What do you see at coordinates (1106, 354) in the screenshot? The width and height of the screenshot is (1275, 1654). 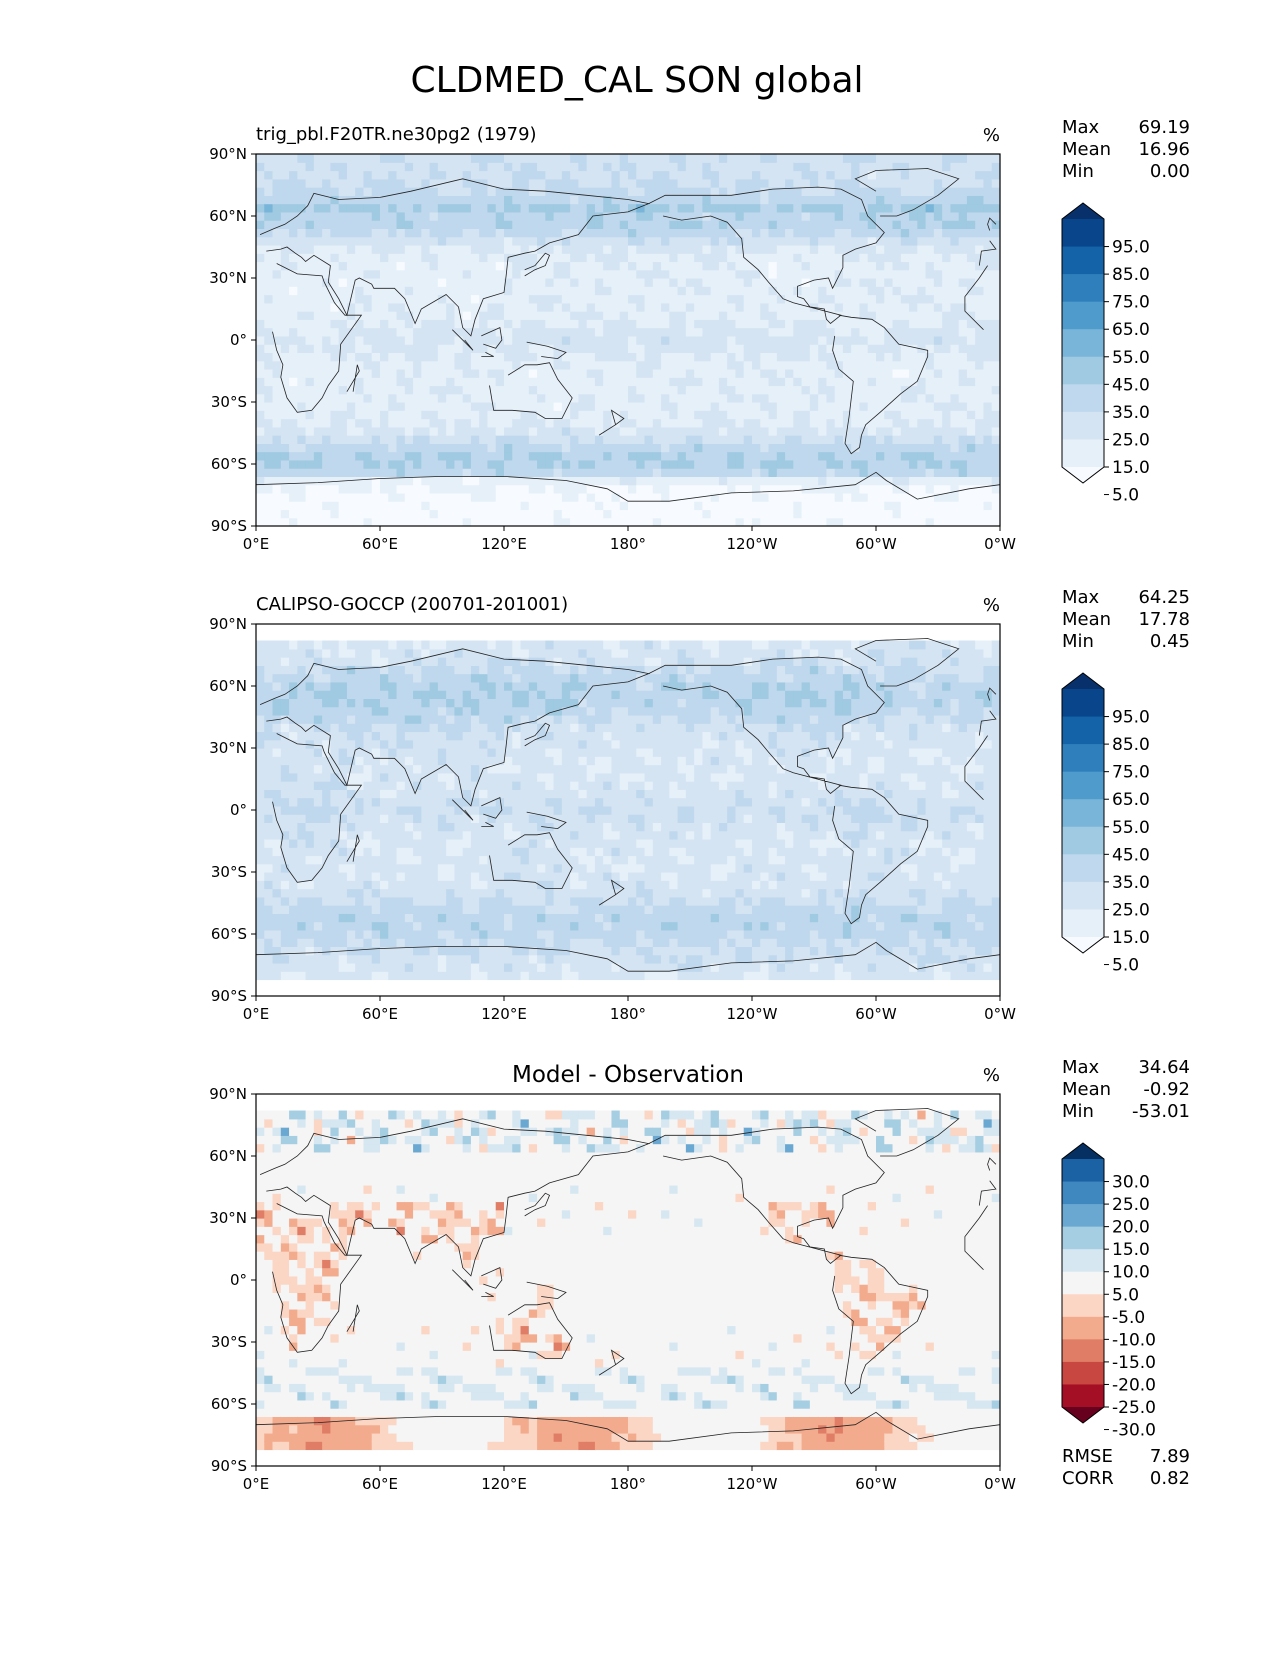 I see `colorbar: 95.085.075.065.055.045.035.025.015.05.0` at bounding box center [1106, 354].